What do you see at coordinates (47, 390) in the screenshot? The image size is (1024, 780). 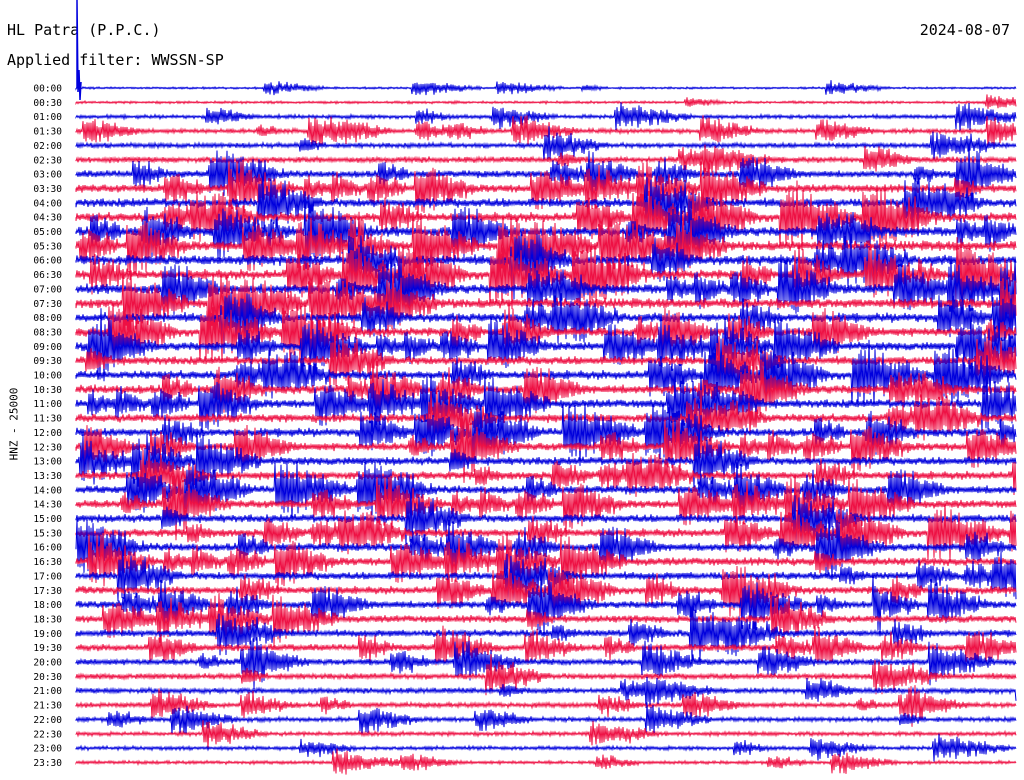 I see `time-tick-label: 10:30` at bounding box center [47, 390].